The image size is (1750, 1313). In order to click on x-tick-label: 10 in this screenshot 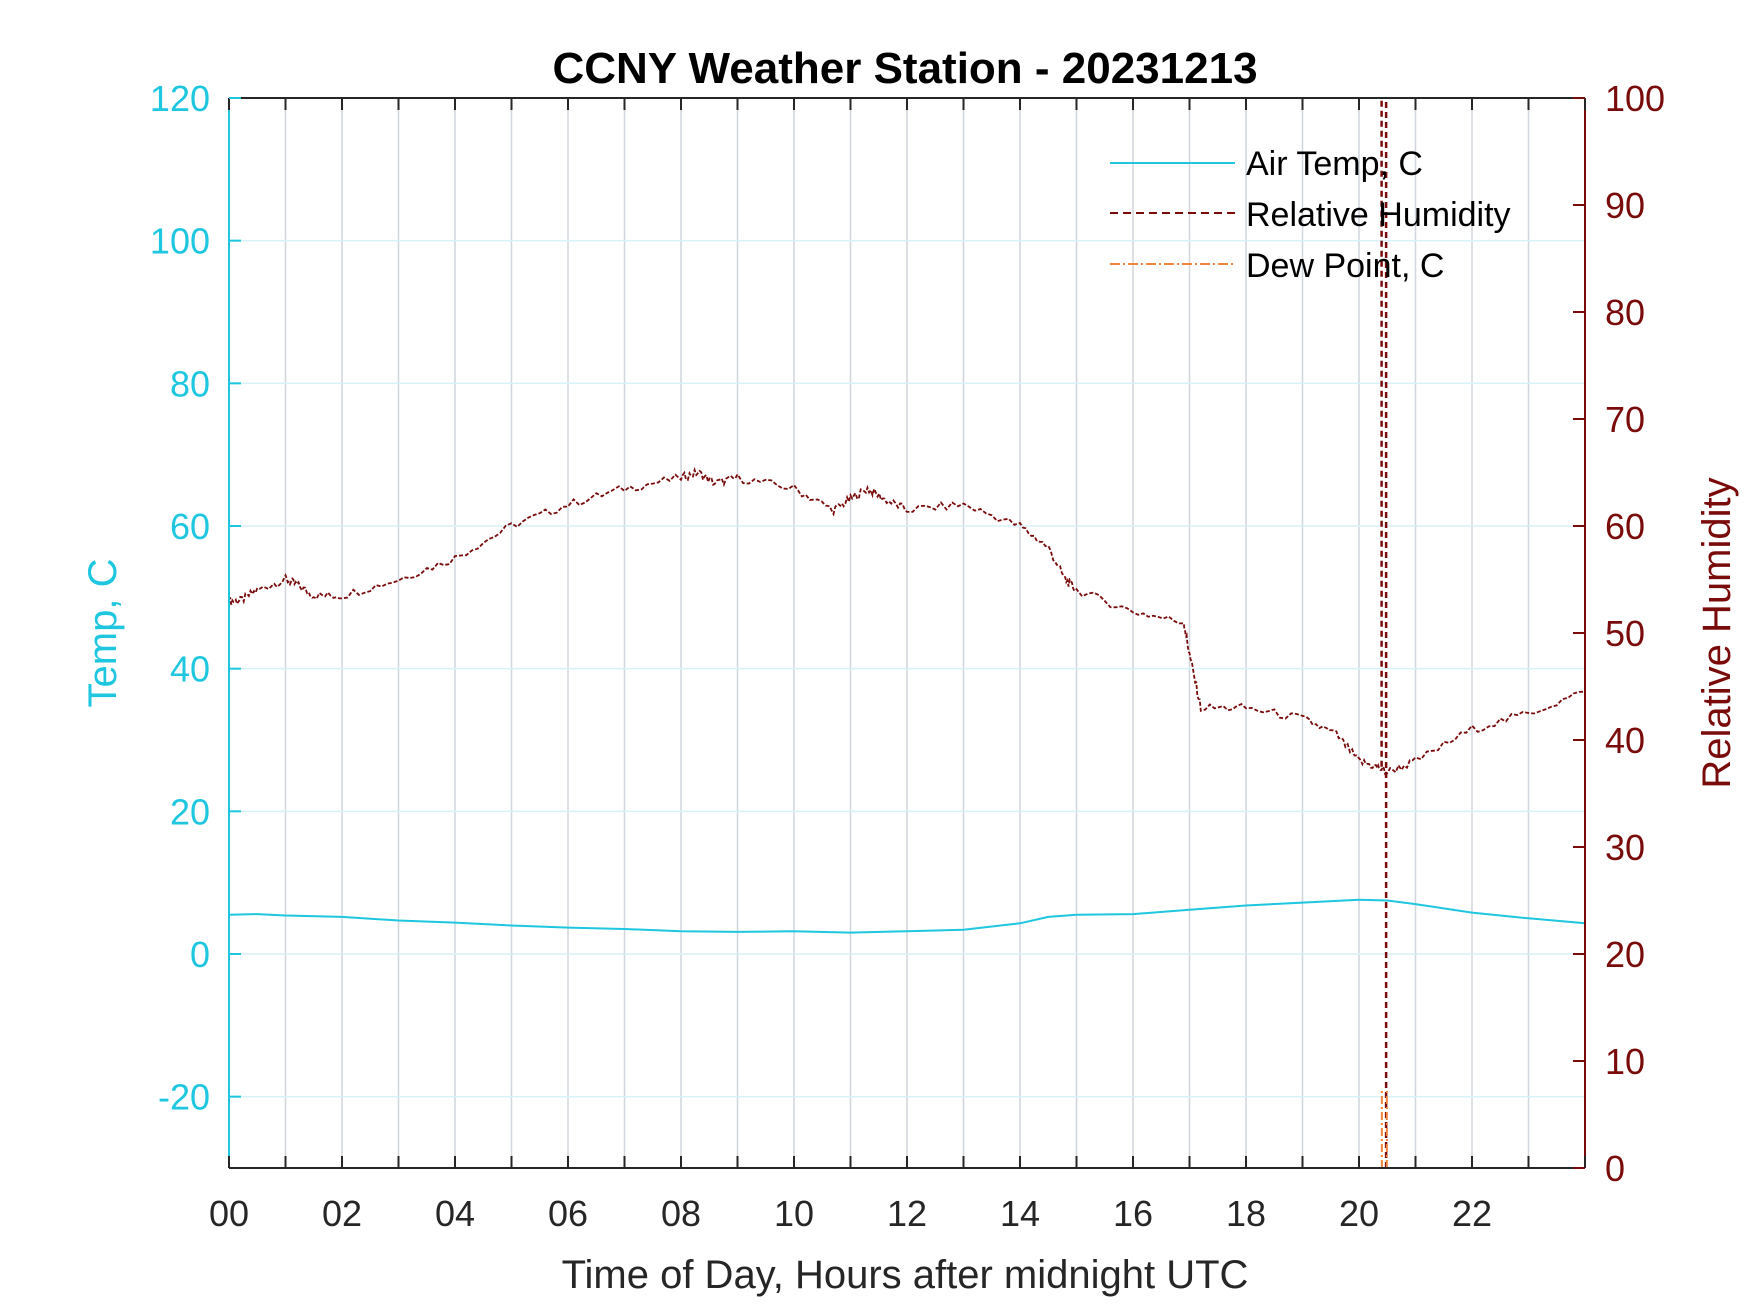, I will do `click(794, 1213)`.